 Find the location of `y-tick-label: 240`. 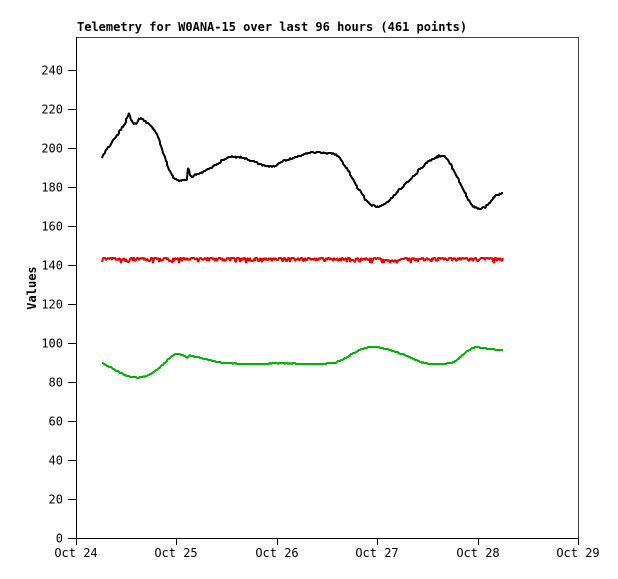

y-tick-label: 240 is located at coordinates (52, 71).